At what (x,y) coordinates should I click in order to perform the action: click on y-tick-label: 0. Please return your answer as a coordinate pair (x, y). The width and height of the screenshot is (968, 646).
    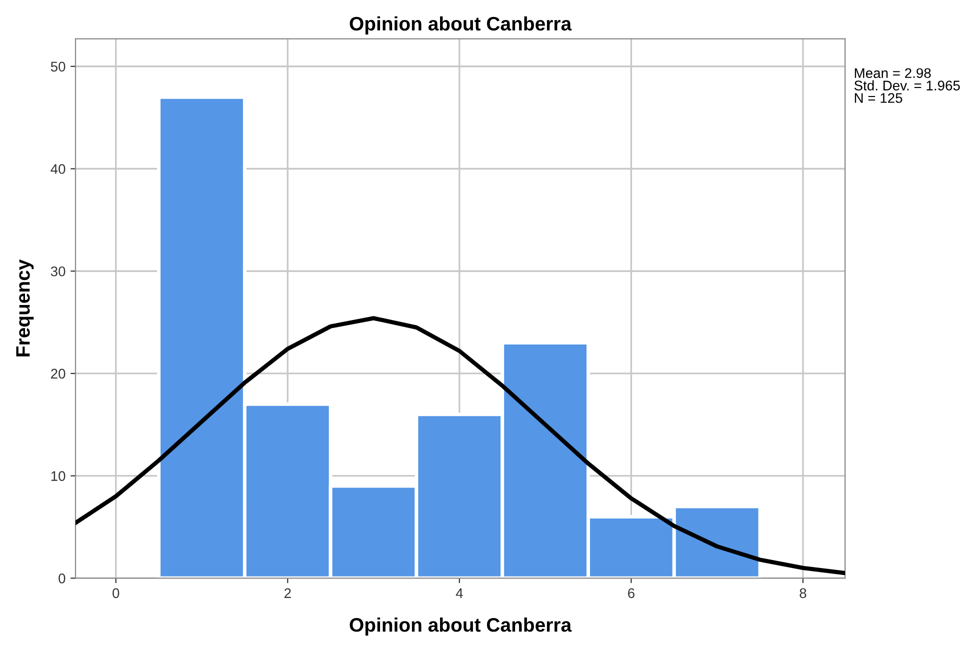
    Looking at the image, I should click on (62, 579).